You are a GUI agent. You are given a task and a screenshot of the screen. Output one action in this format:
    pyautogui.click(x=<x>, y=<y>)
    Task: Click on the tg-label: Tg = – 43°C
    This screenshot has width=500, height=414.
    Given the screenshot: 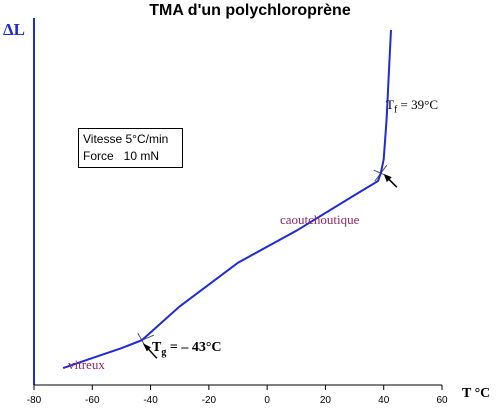 What is the action you would take?
    pyautogui.click(x=187, y=349)
    